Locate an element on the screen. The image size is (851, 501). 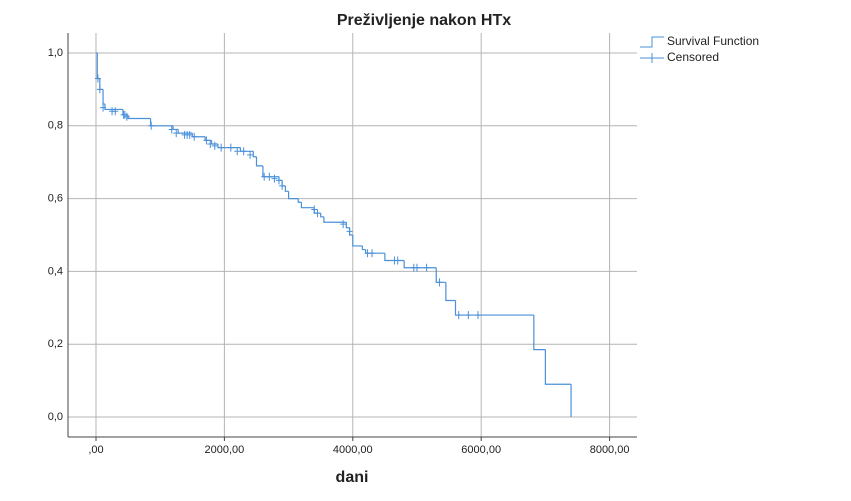
y-tick-label: 1,0 is located at coordinates (55, 53).